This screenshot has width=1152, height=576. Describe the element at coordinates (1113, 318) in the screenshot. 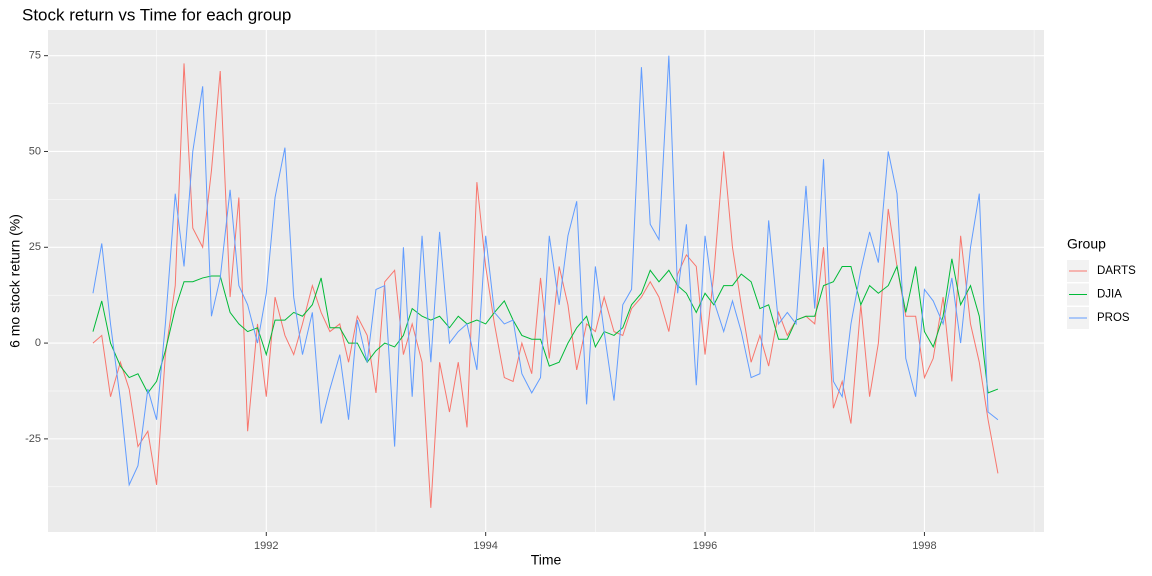

I see `legend-label: PROS` at that location.